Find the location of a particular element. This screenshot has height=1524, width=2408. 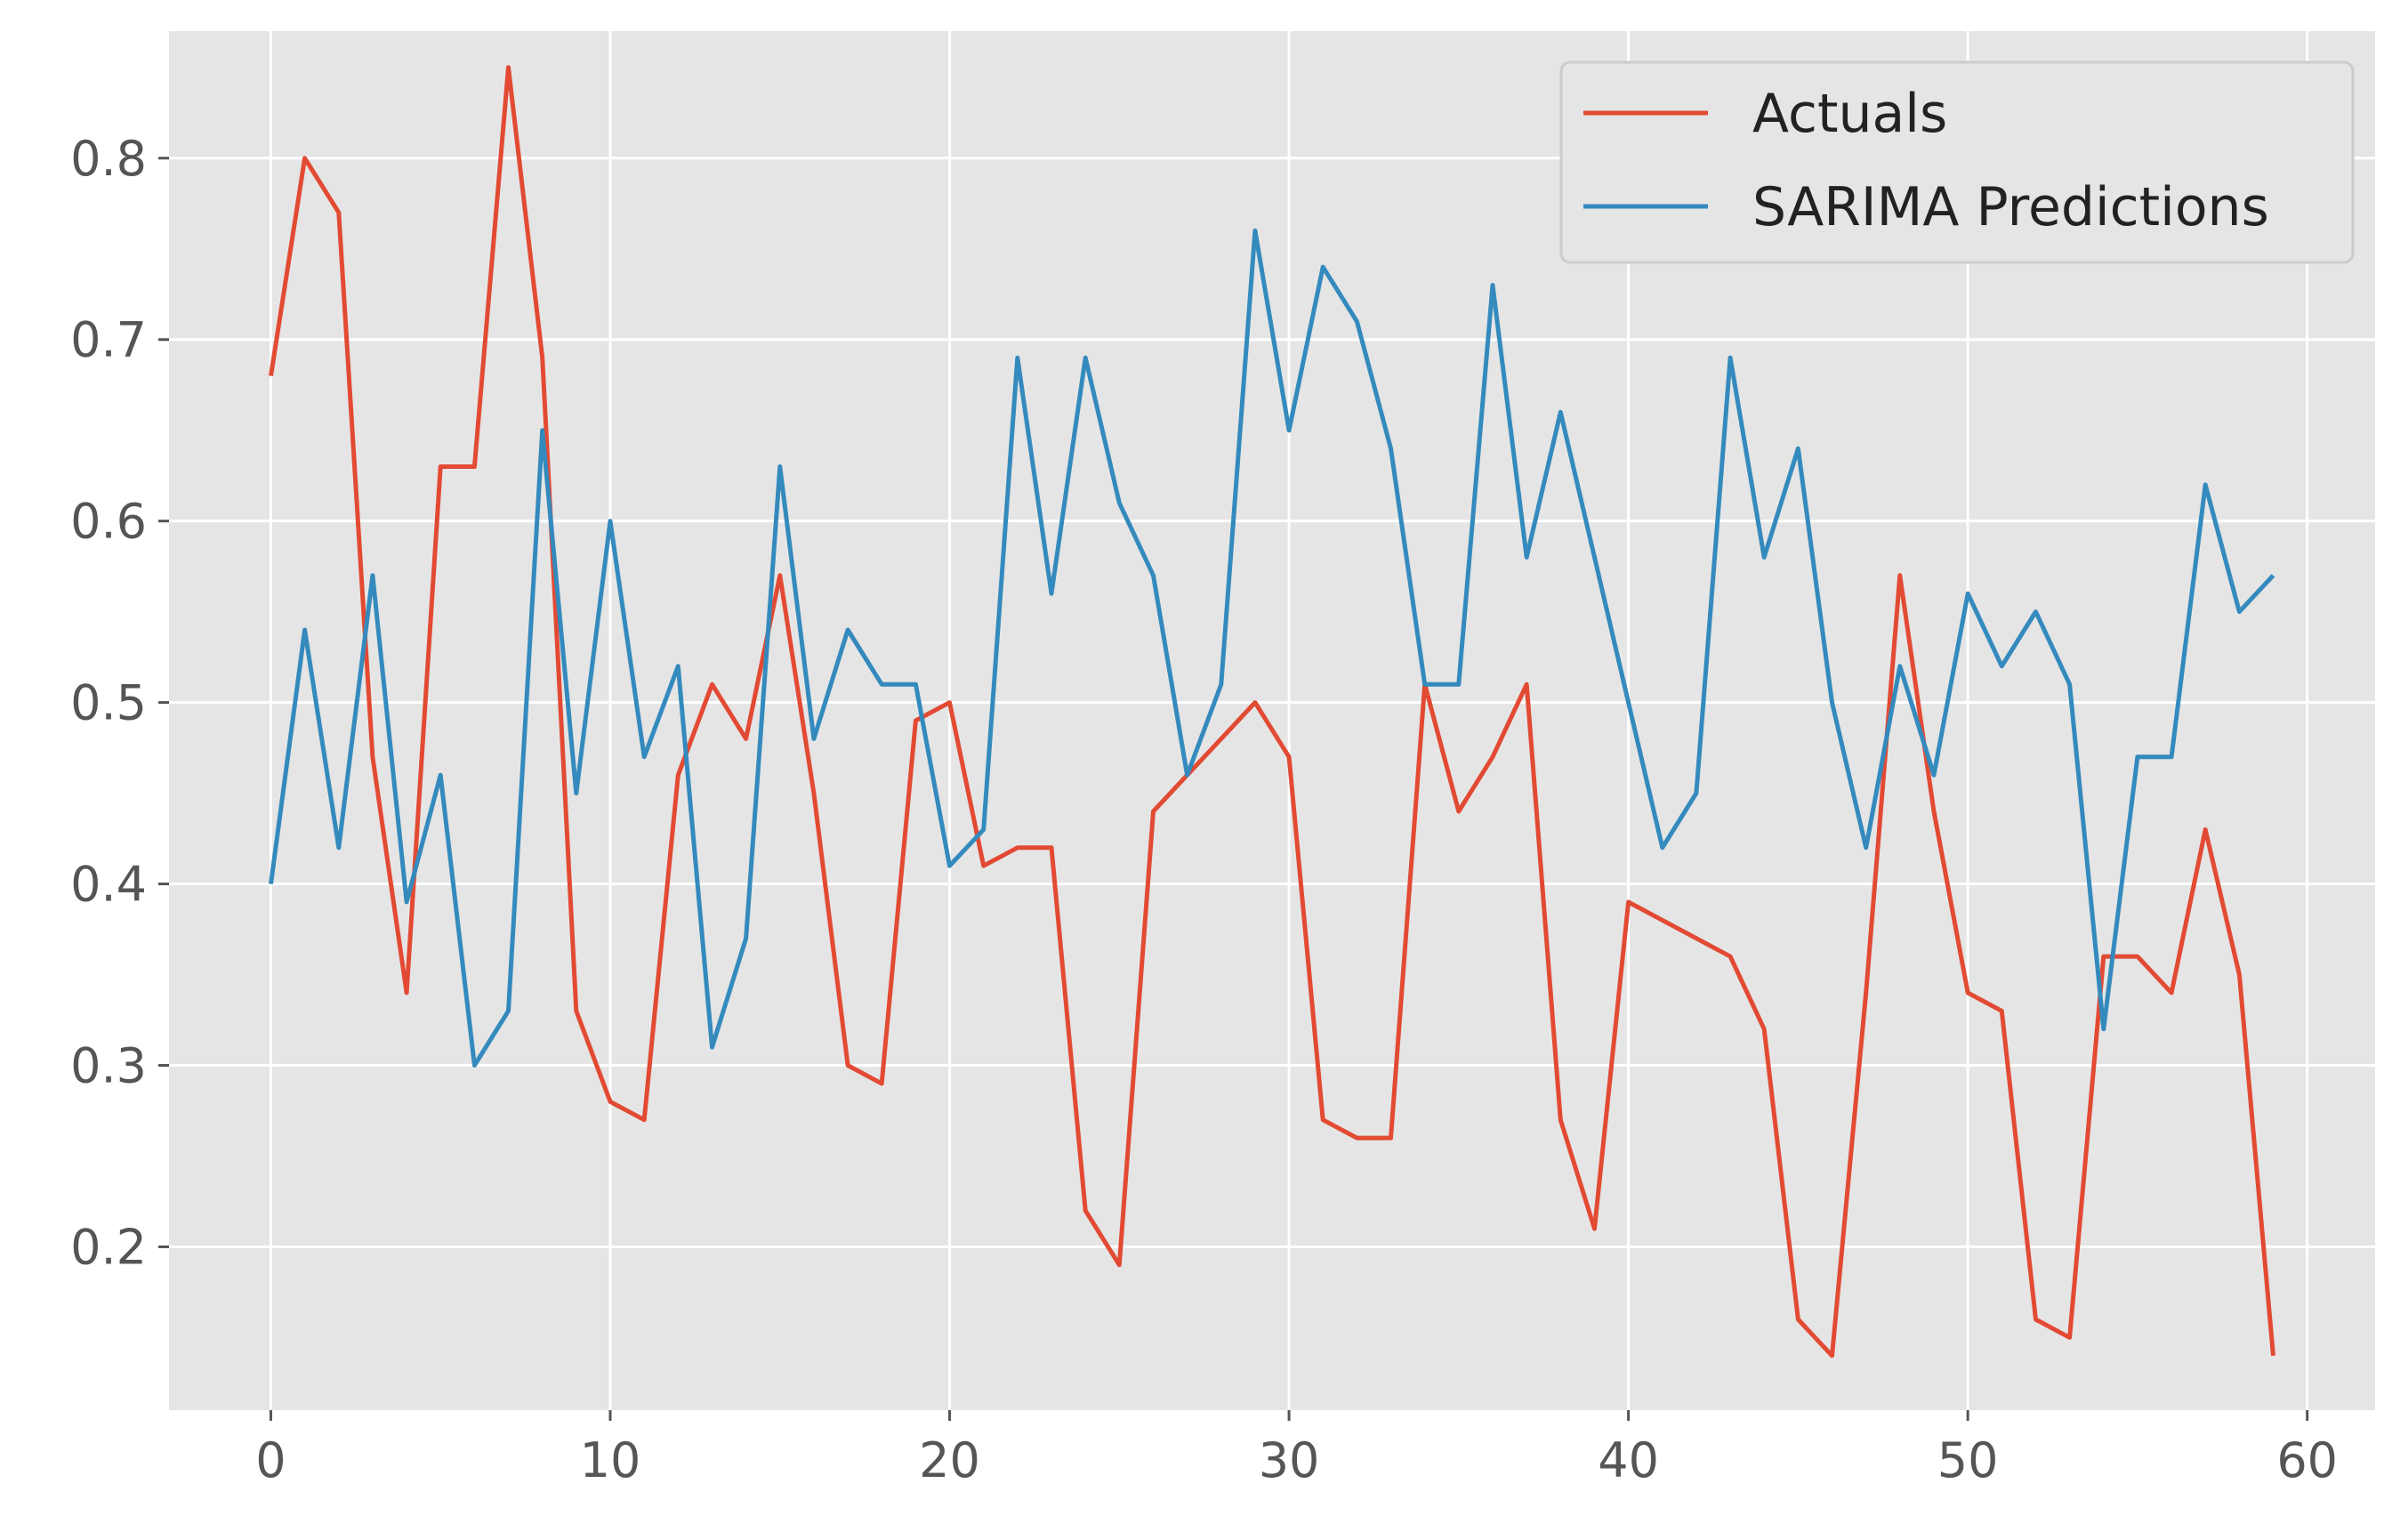

x-axis-ticks: 0 10 20 30 40 50 60 is located at coordinates (1296, 1449).